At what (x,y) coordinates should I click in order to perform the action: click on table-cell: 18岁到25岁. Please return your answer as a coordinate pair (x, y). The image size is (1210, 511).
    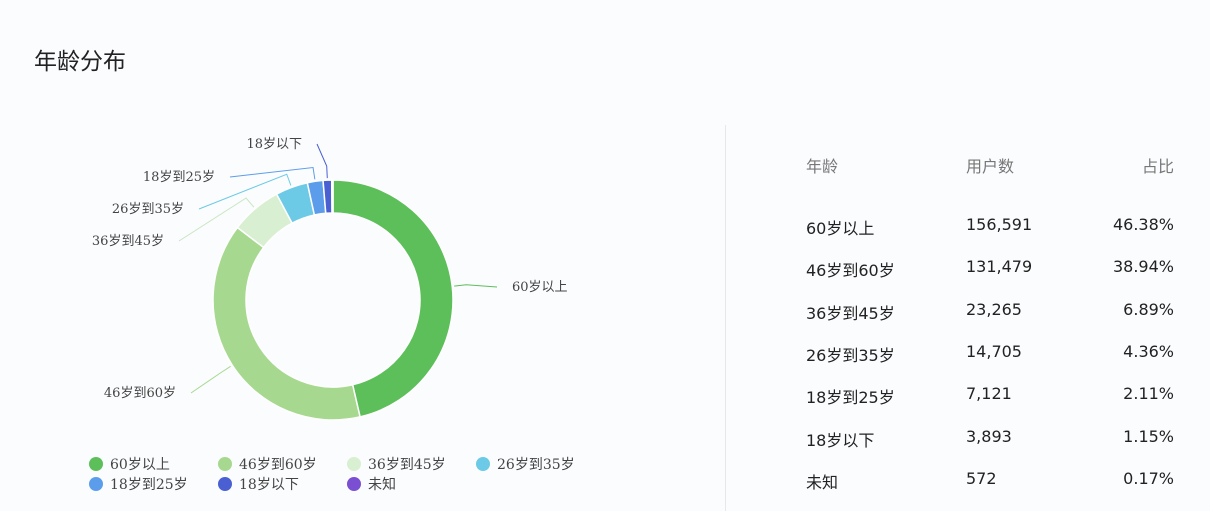
    Looking at the image, I should click on (850, 398).